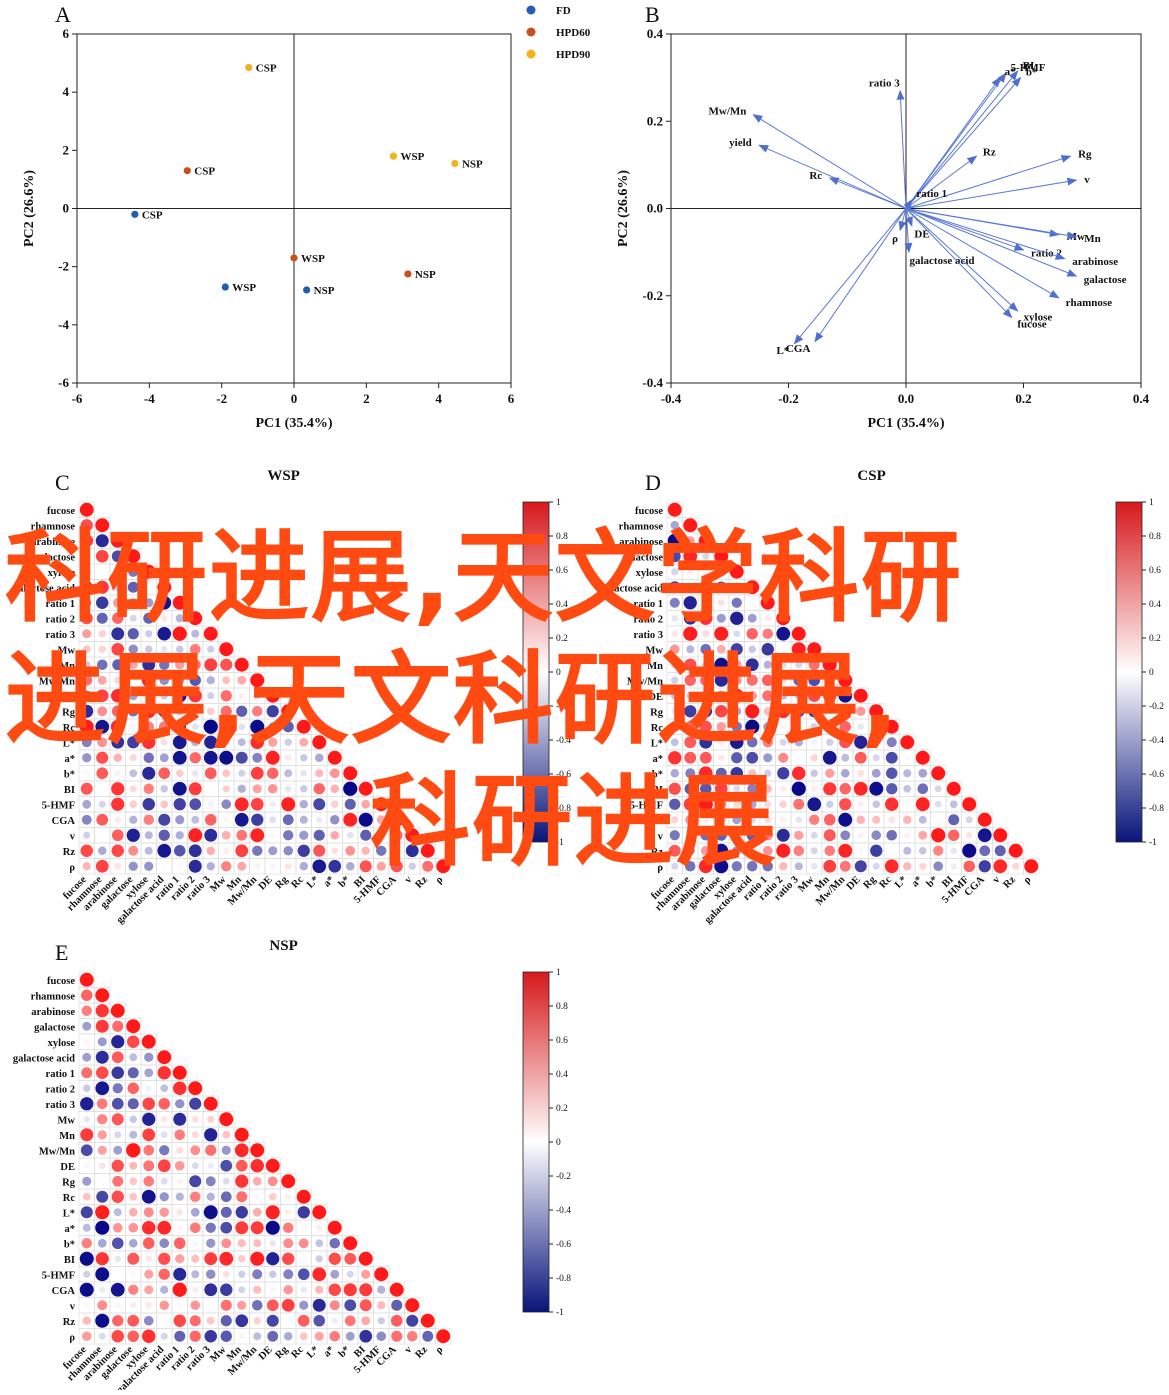 Image resolution: width=1169 pixels, height=1395 pixels. Describe the element at coordinates (294, 258) in the screenshot. I see `scatter-point` at that location.